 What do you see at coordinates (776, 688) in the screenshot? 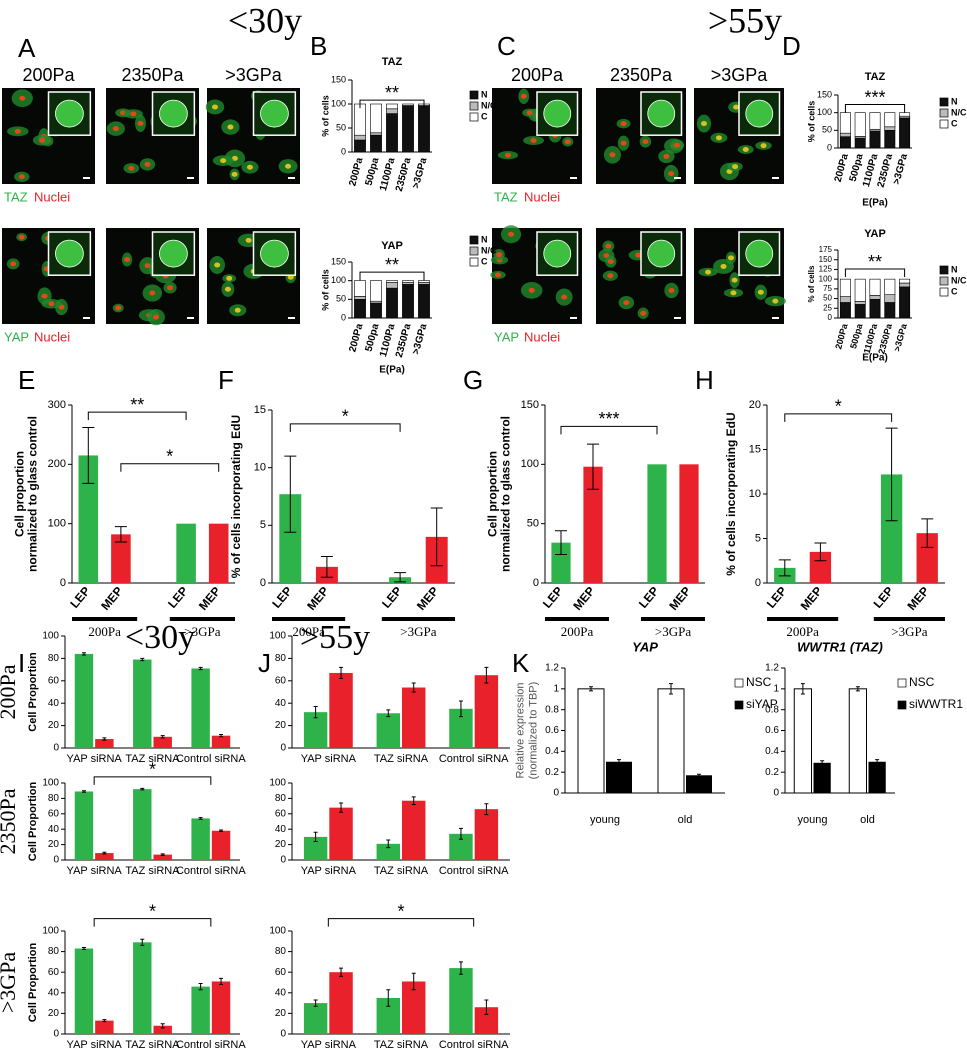
I see `y-tick-label: 1` at bounding box center [776, 688].